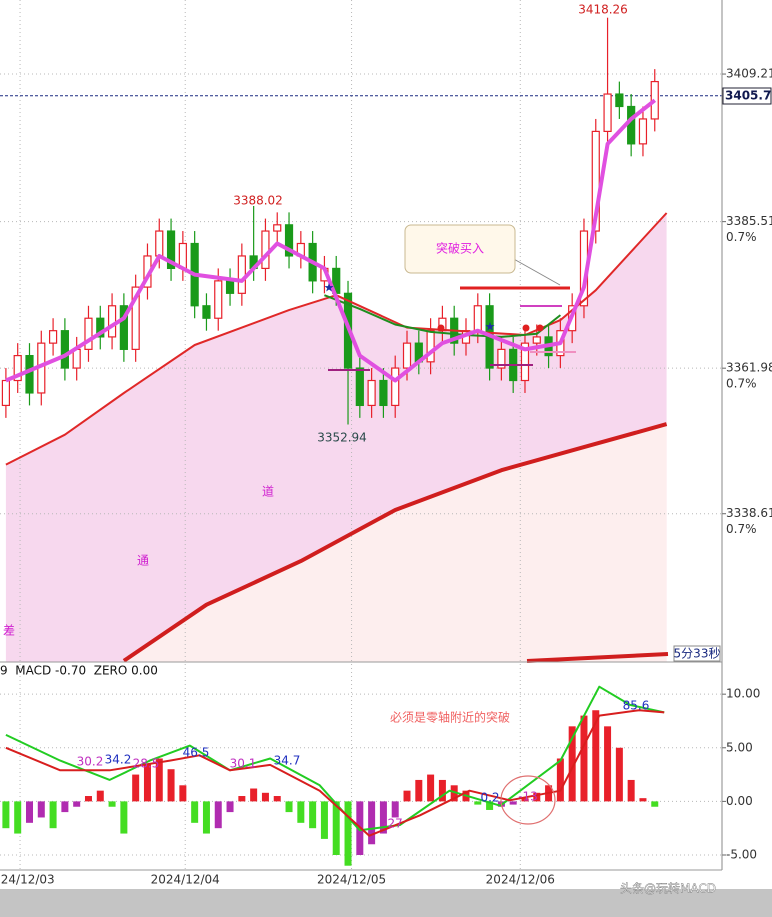 This screenshot has width=772, height=917. I want to click on level-line, so click(597, 657).